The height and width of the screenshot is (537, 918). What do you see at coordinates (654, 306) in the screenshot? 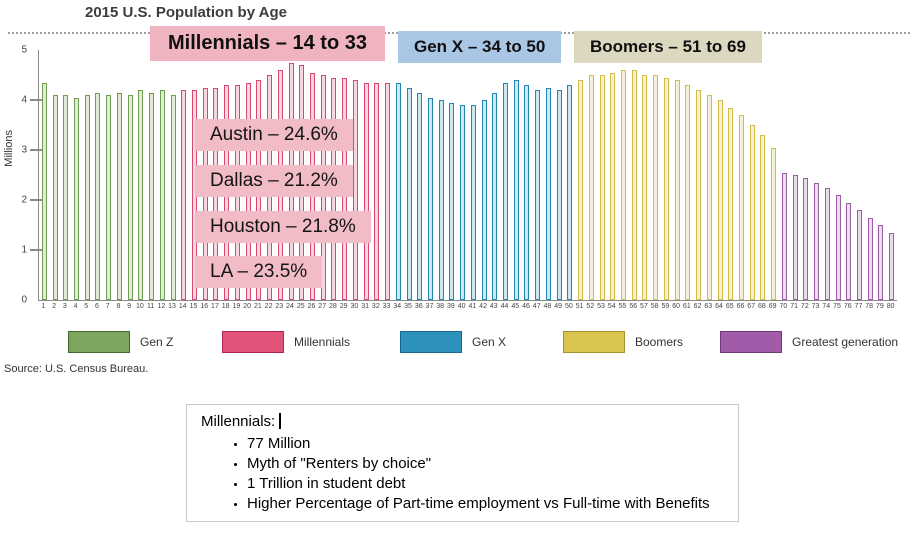
I see `x-tick-58: 58` at bounding box center [654, 306].